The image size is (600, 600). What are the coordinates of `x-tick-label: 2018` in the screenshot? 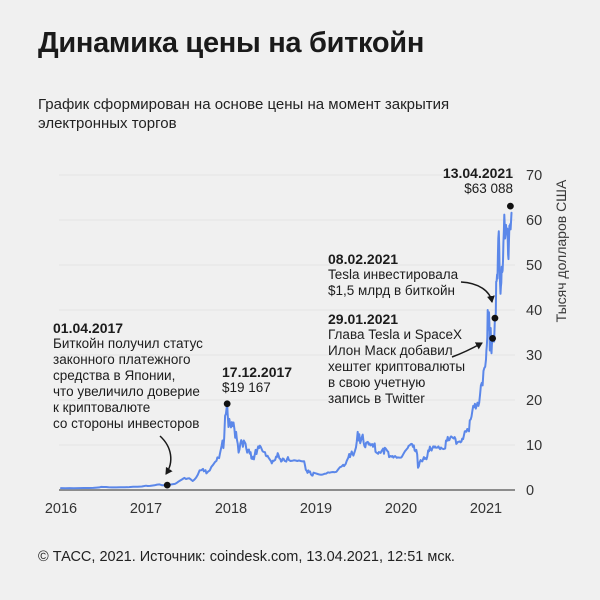 It's located at (231, 509).